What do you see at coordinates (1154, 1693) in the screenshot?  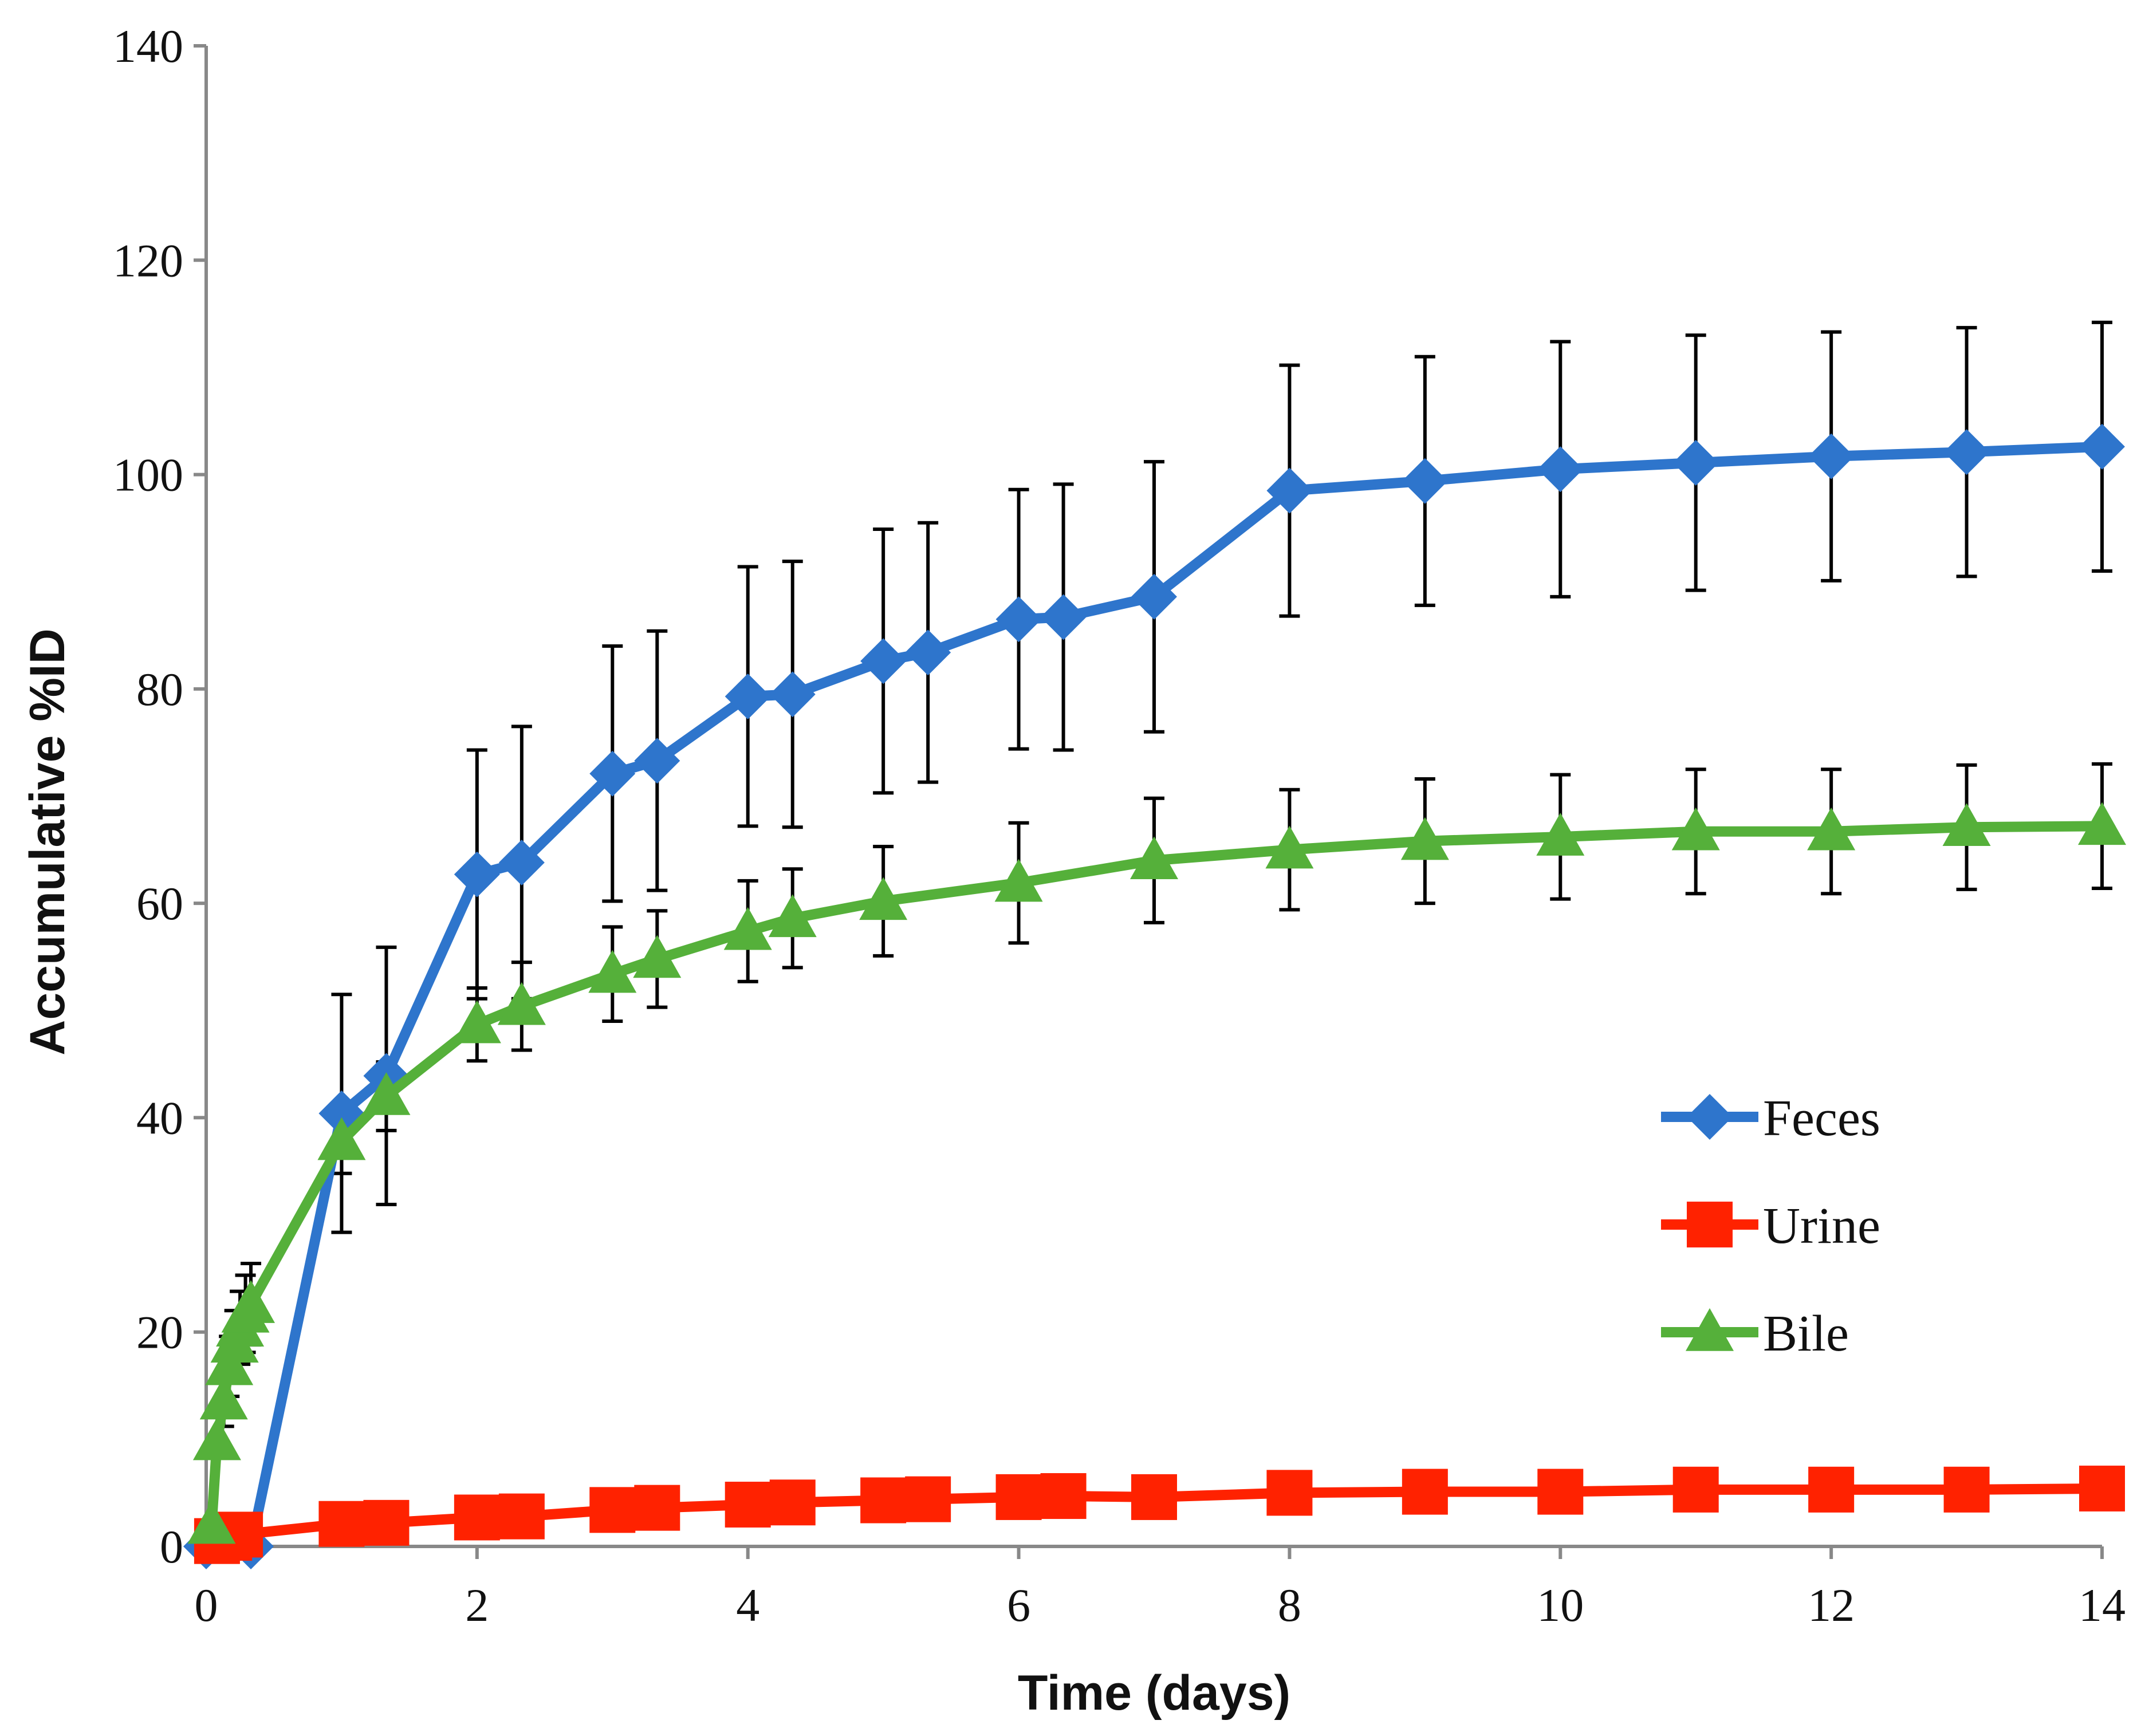 I see `x-axis-title: Time (days)` at bounding box center [1154, 1693].